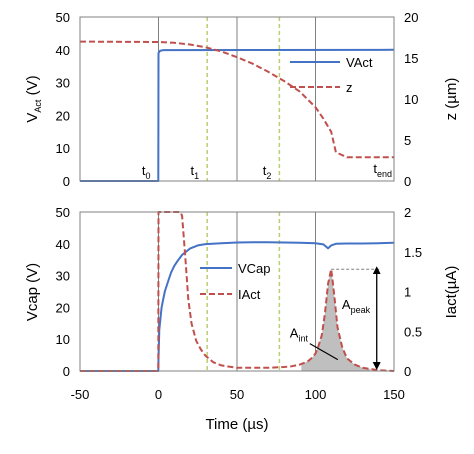 The image size is (474, 454). I want to click on y2-tick-label: 0.5, so click(413, 331).